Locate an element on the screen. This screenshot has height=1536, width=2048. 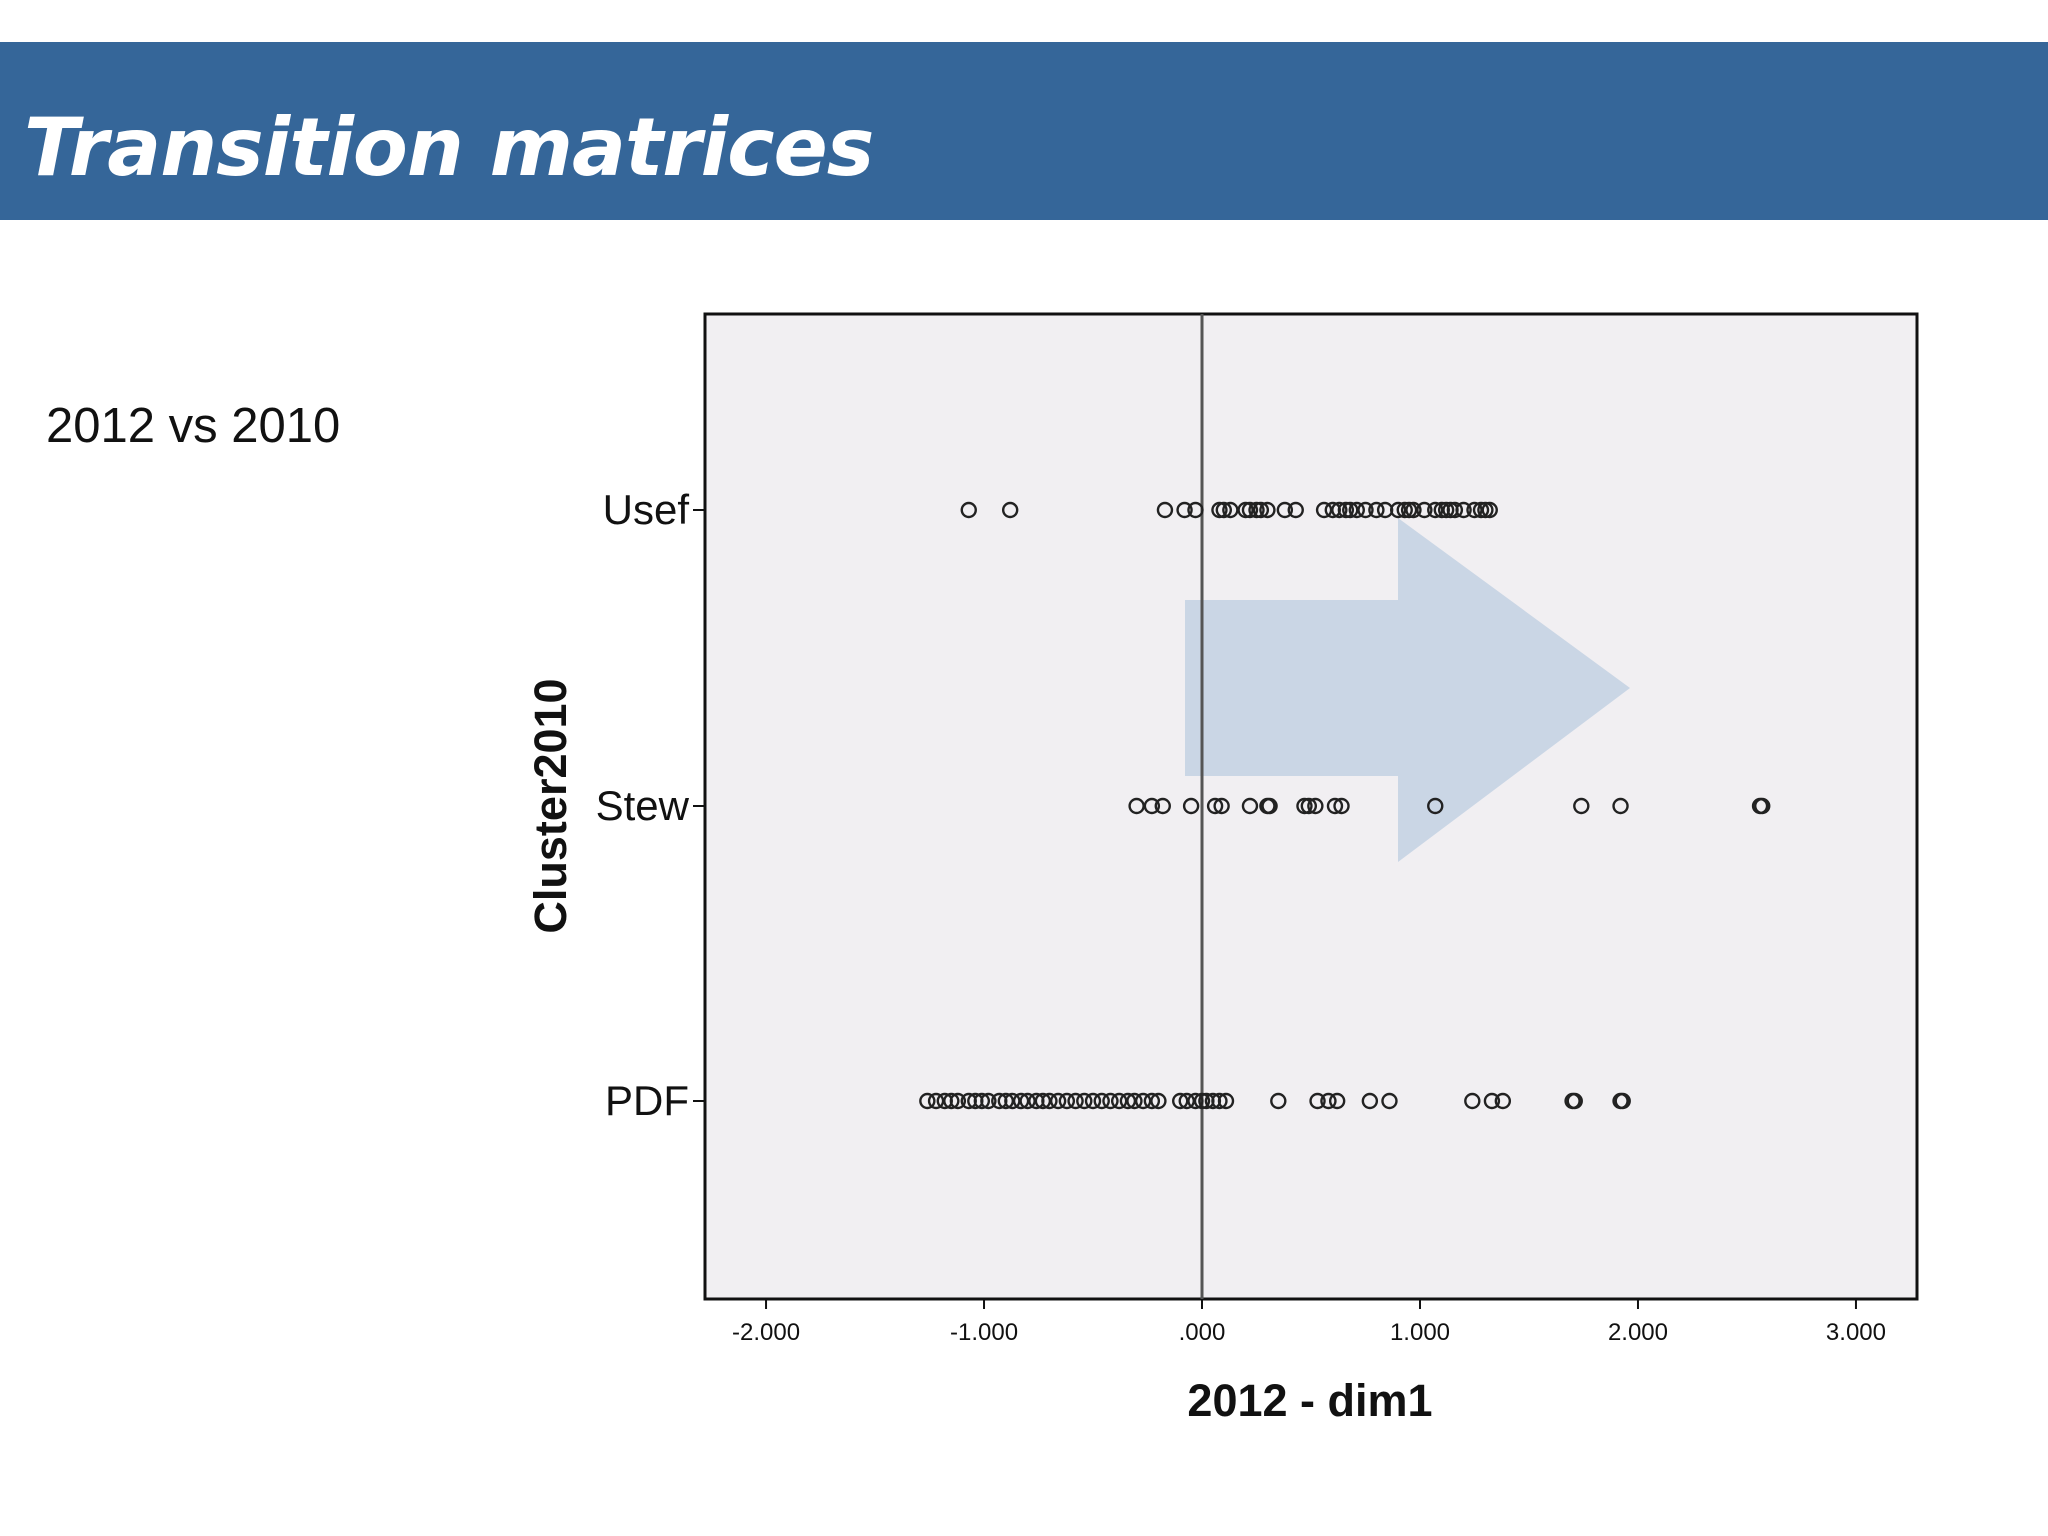
y-axis: Usef Stew PDF is located at coordinates (650, 805).